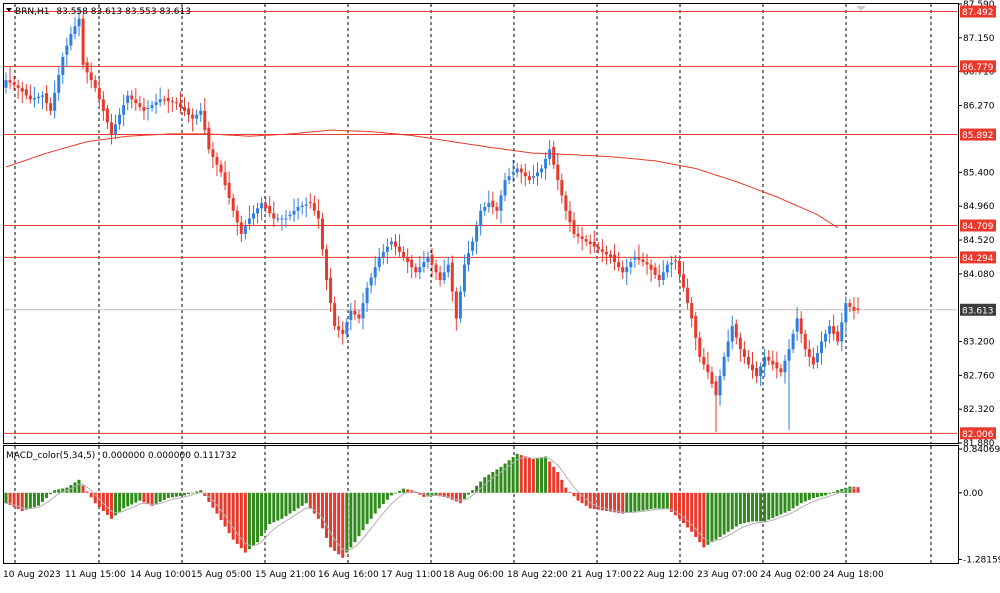 This screenshot has width=1000, height=593. What do you see at coordinates (9, 10) in the screenshot?
I see `symbol-dropdown-icon` at bounding box center [9, 10].